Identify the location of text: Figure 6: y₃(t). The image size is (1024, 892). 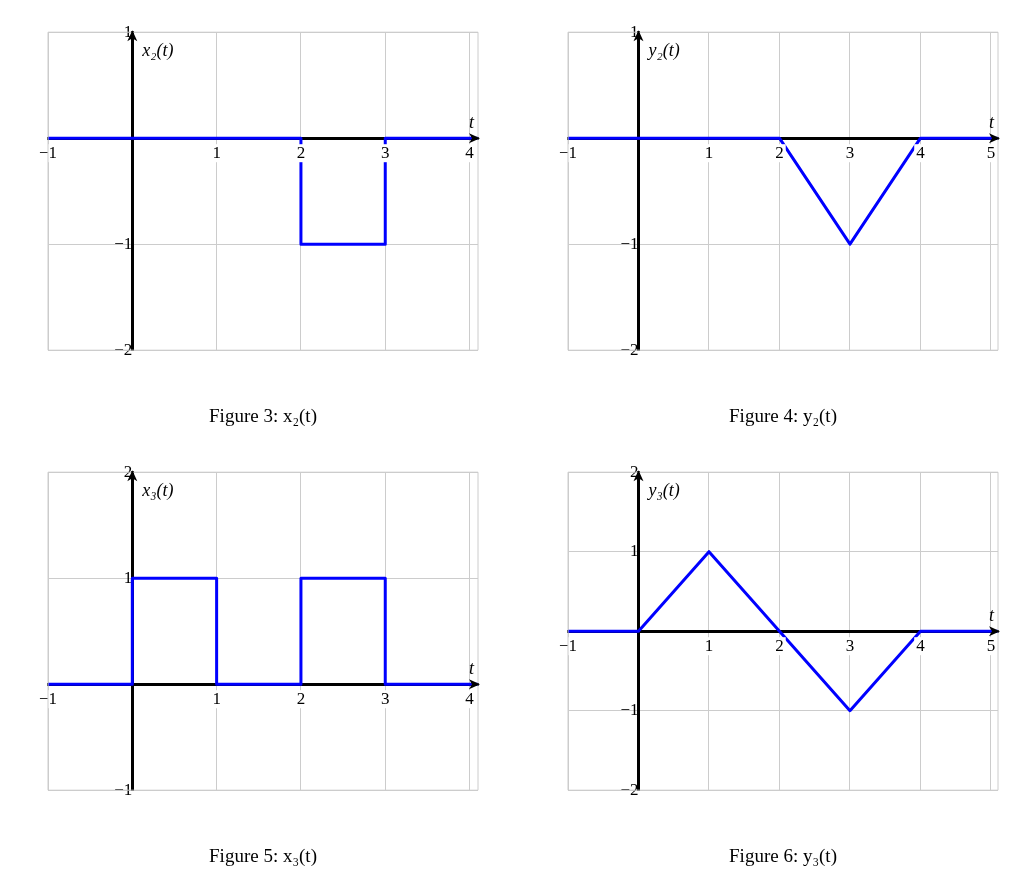
(783, 855).